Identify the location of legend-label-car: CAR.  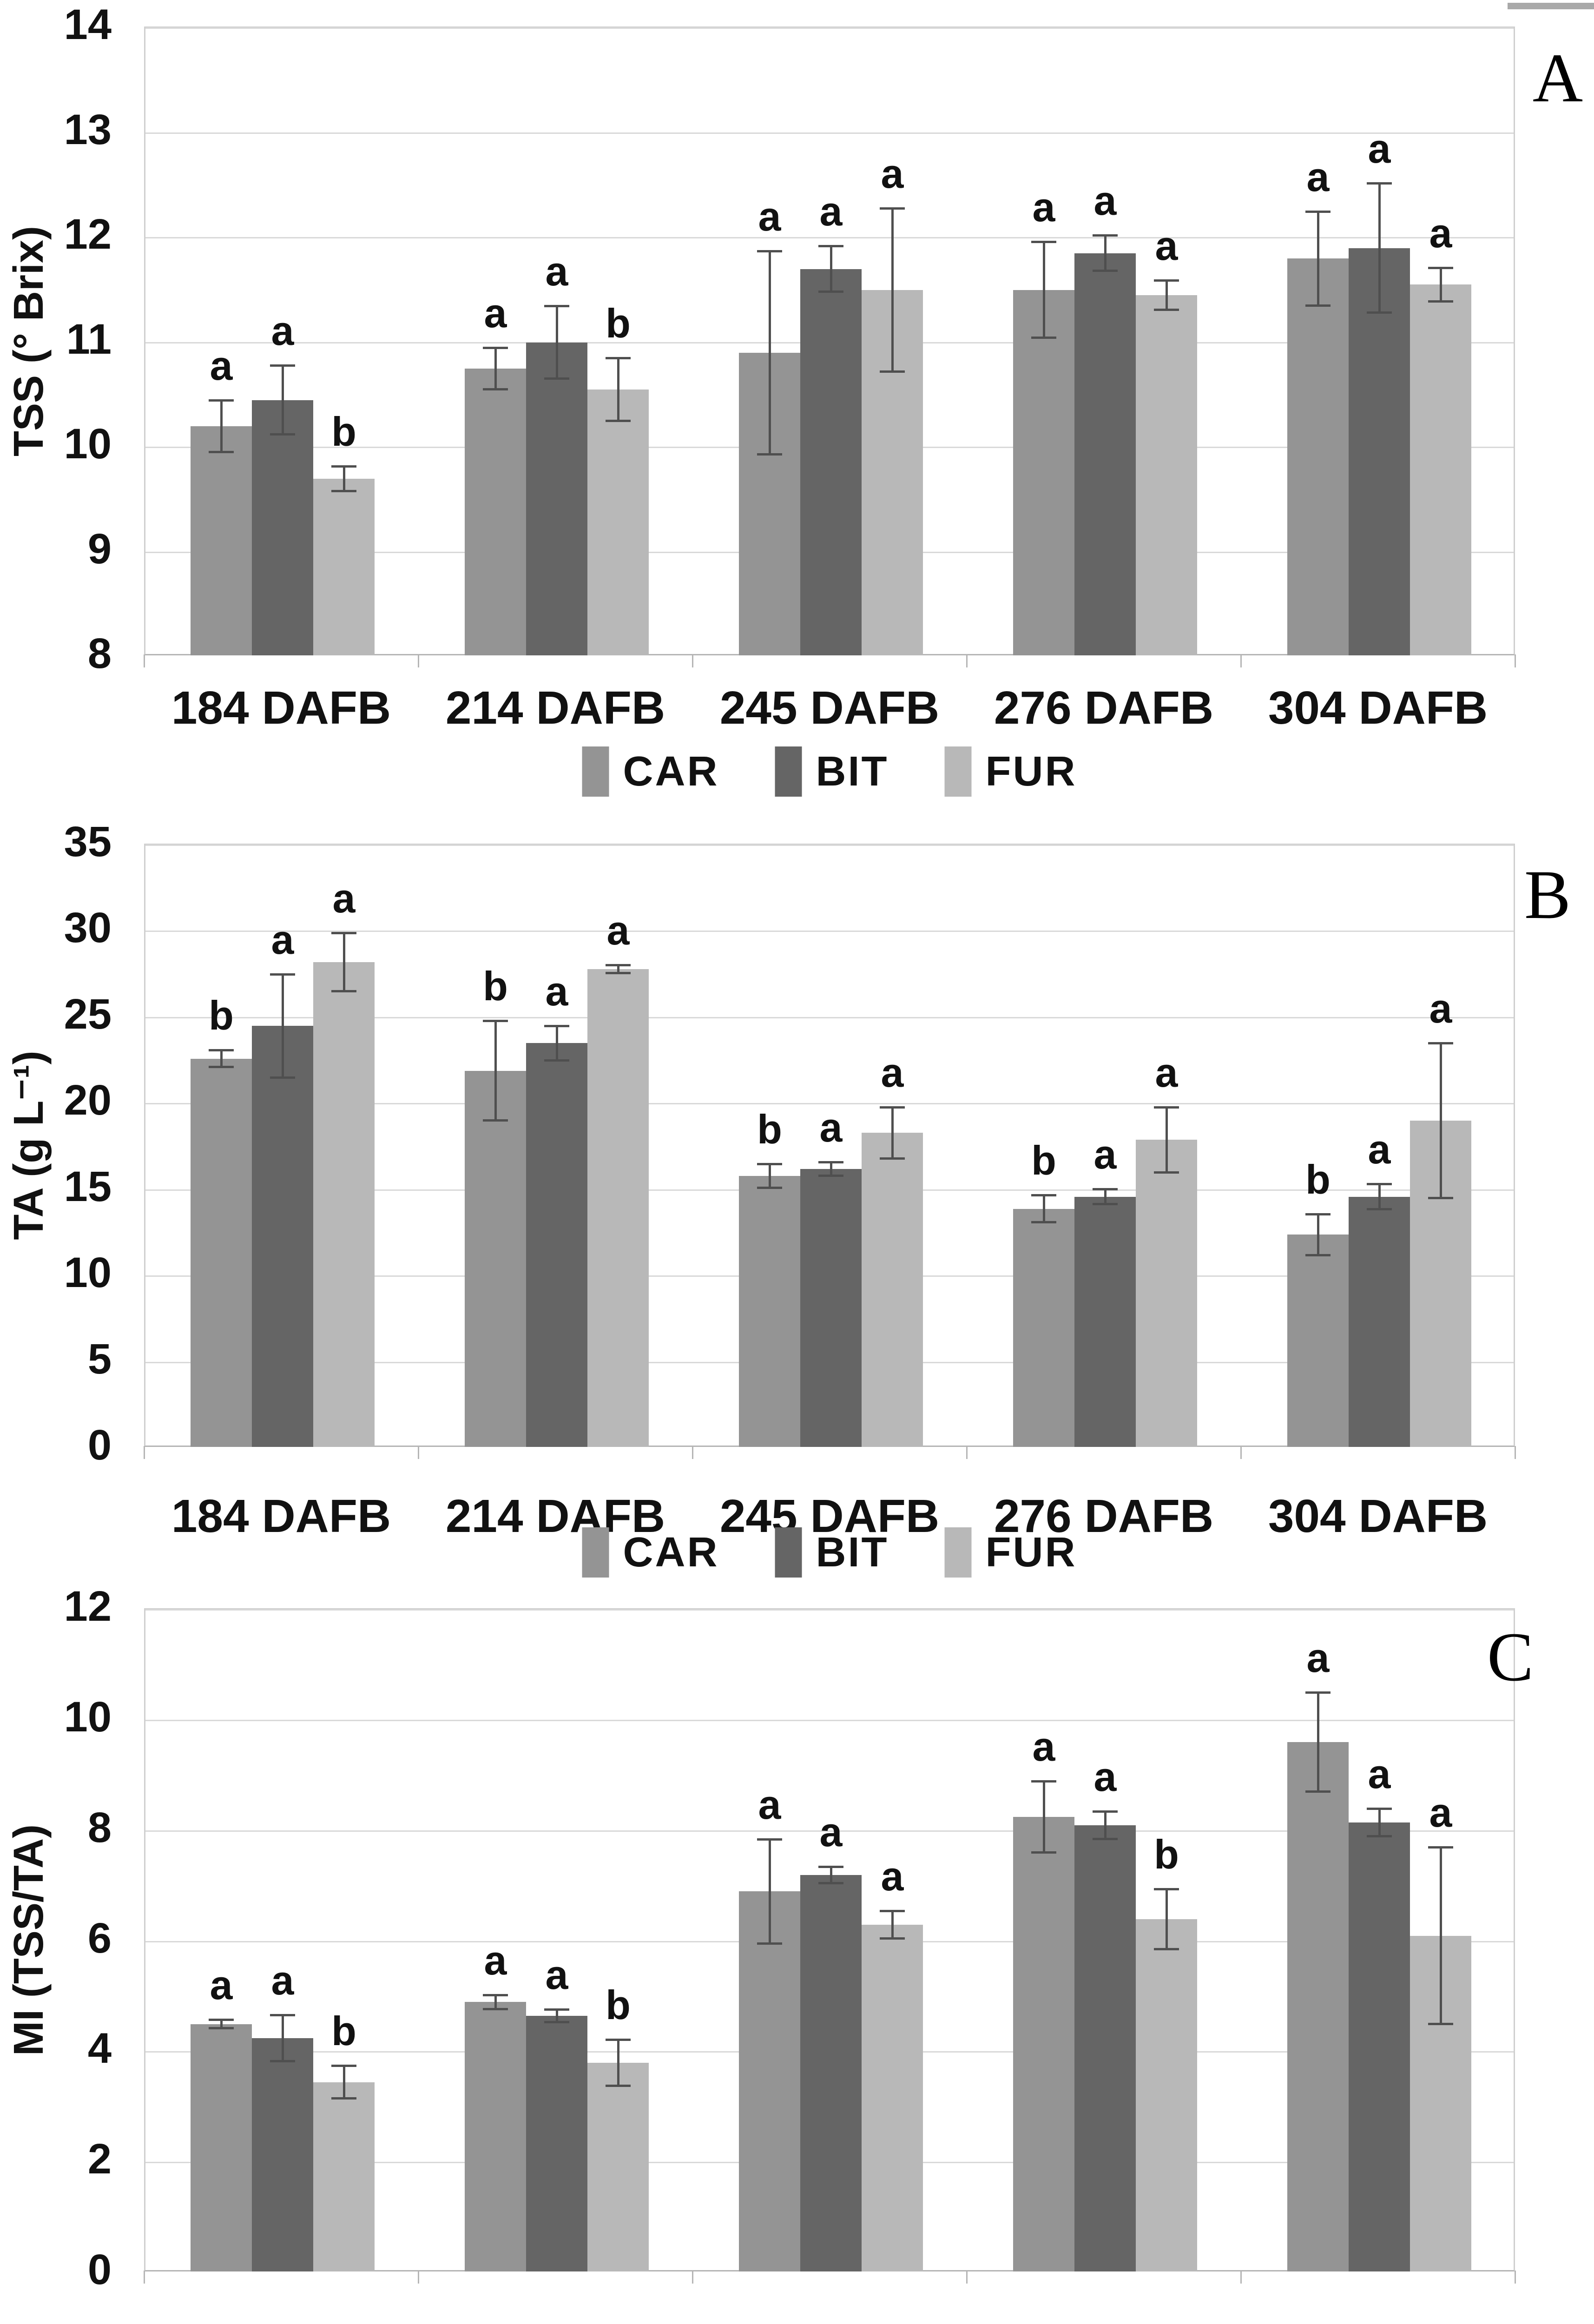
(671, 771).